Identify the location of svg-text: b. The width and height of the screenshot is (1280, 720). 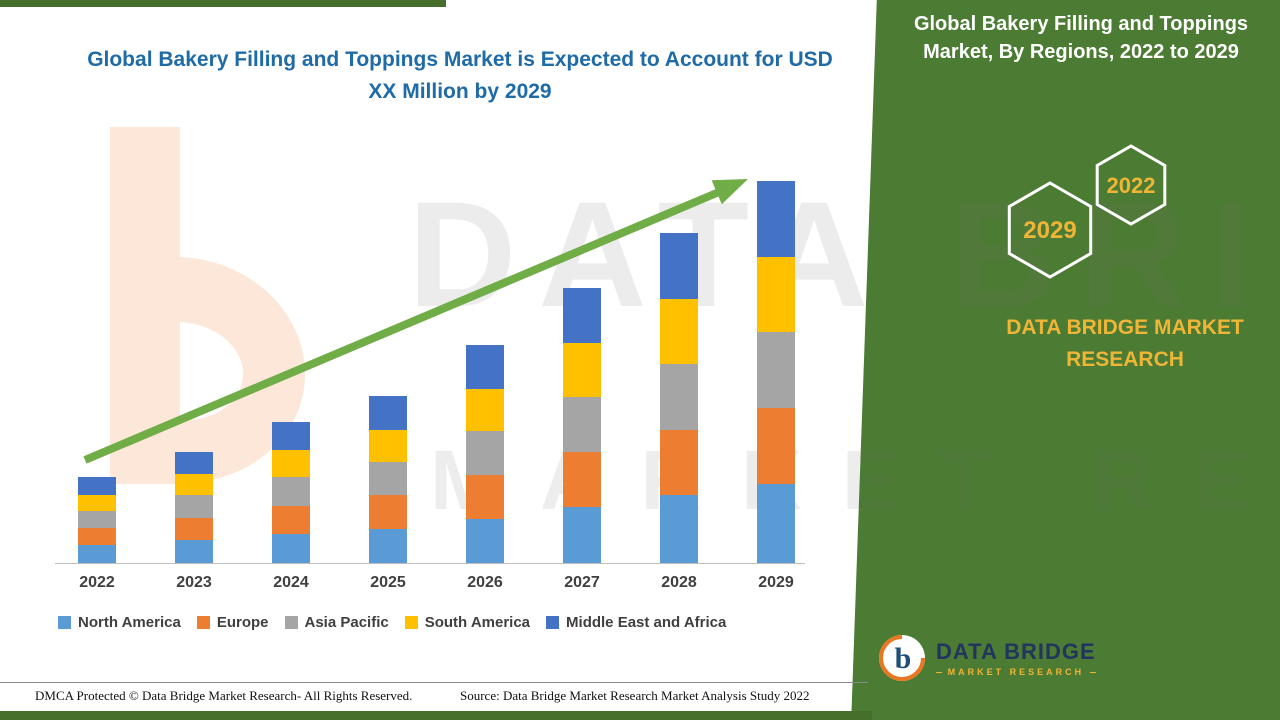
(903, 658).